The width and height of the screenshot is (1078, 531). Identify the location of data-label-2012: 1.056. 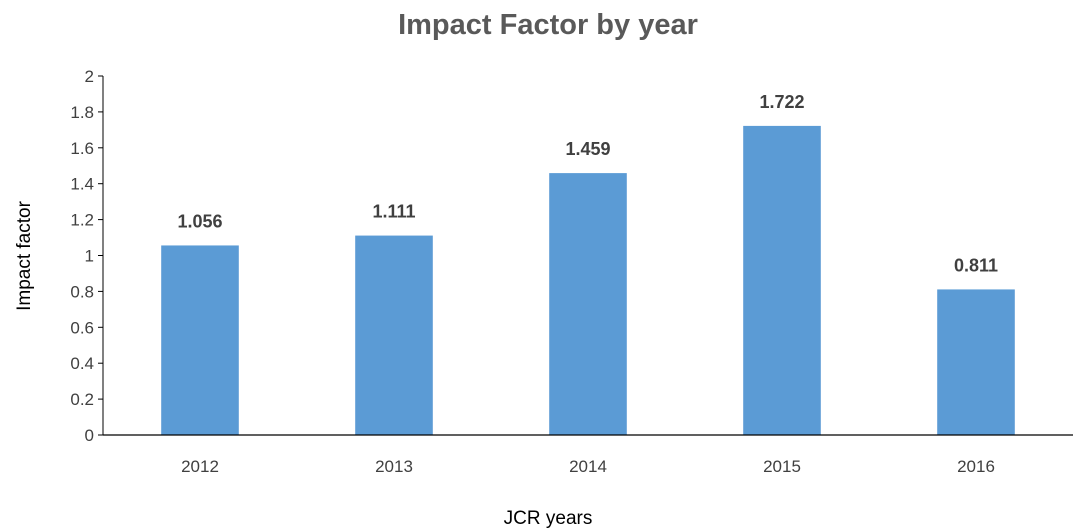
(199, 221).